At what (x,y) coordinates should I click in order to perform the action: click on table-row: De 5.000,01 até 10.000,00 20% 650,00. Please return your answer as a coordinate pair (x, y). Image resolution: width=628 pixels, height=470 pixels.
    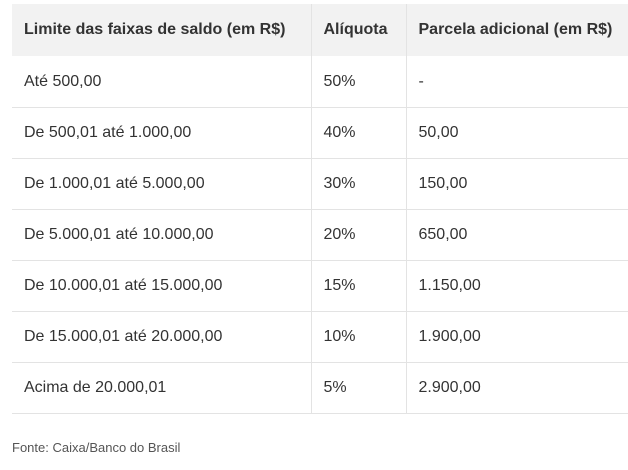
    Looking at the image, I should click on (320, 235).